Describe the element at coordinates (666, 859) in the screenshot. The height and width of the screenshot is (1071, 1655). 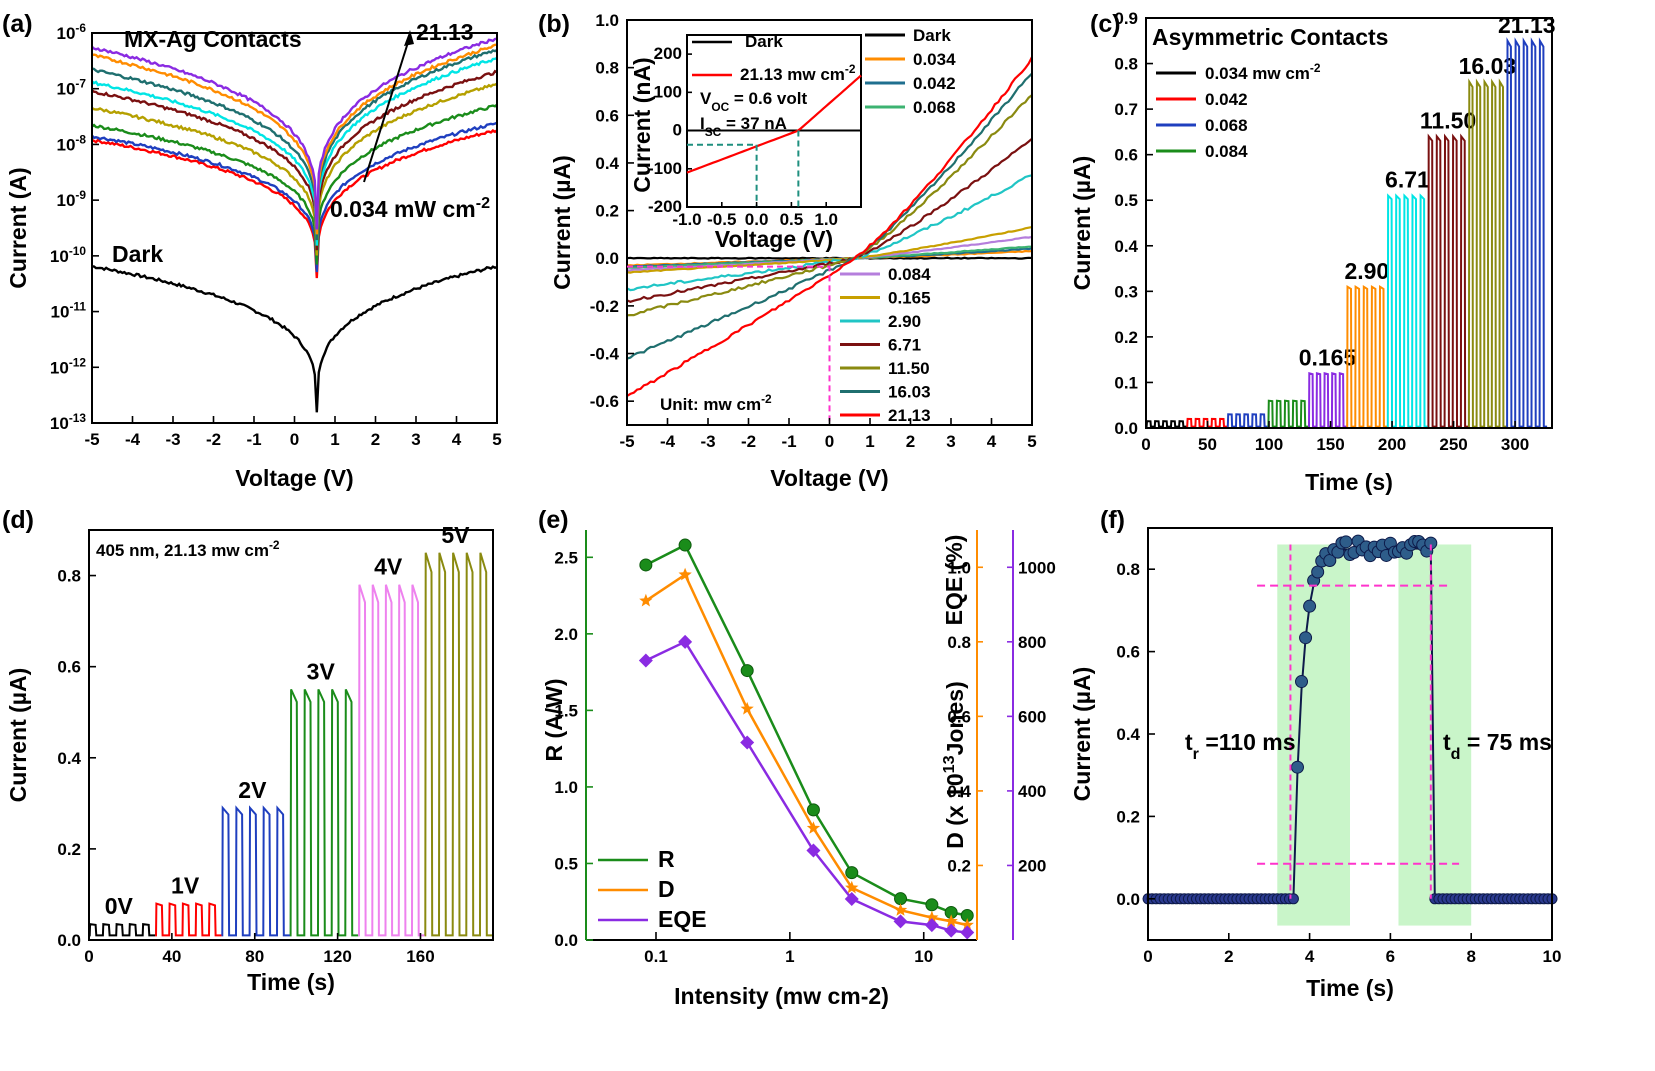
I see `legend-label-e: R` at that location.